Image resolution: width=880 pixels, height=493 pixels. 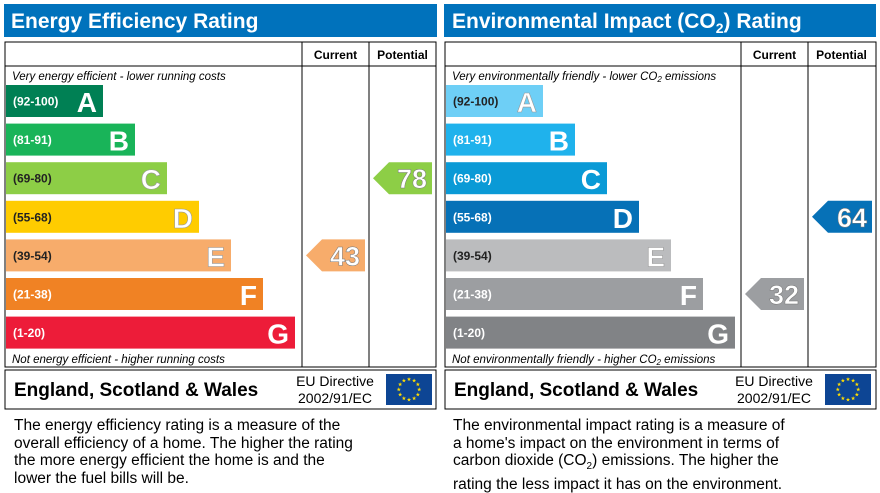 What do you see at coordinates (526, 178) in the screenshot?
I see `environment-band-c` at bounding box center [526, 178].